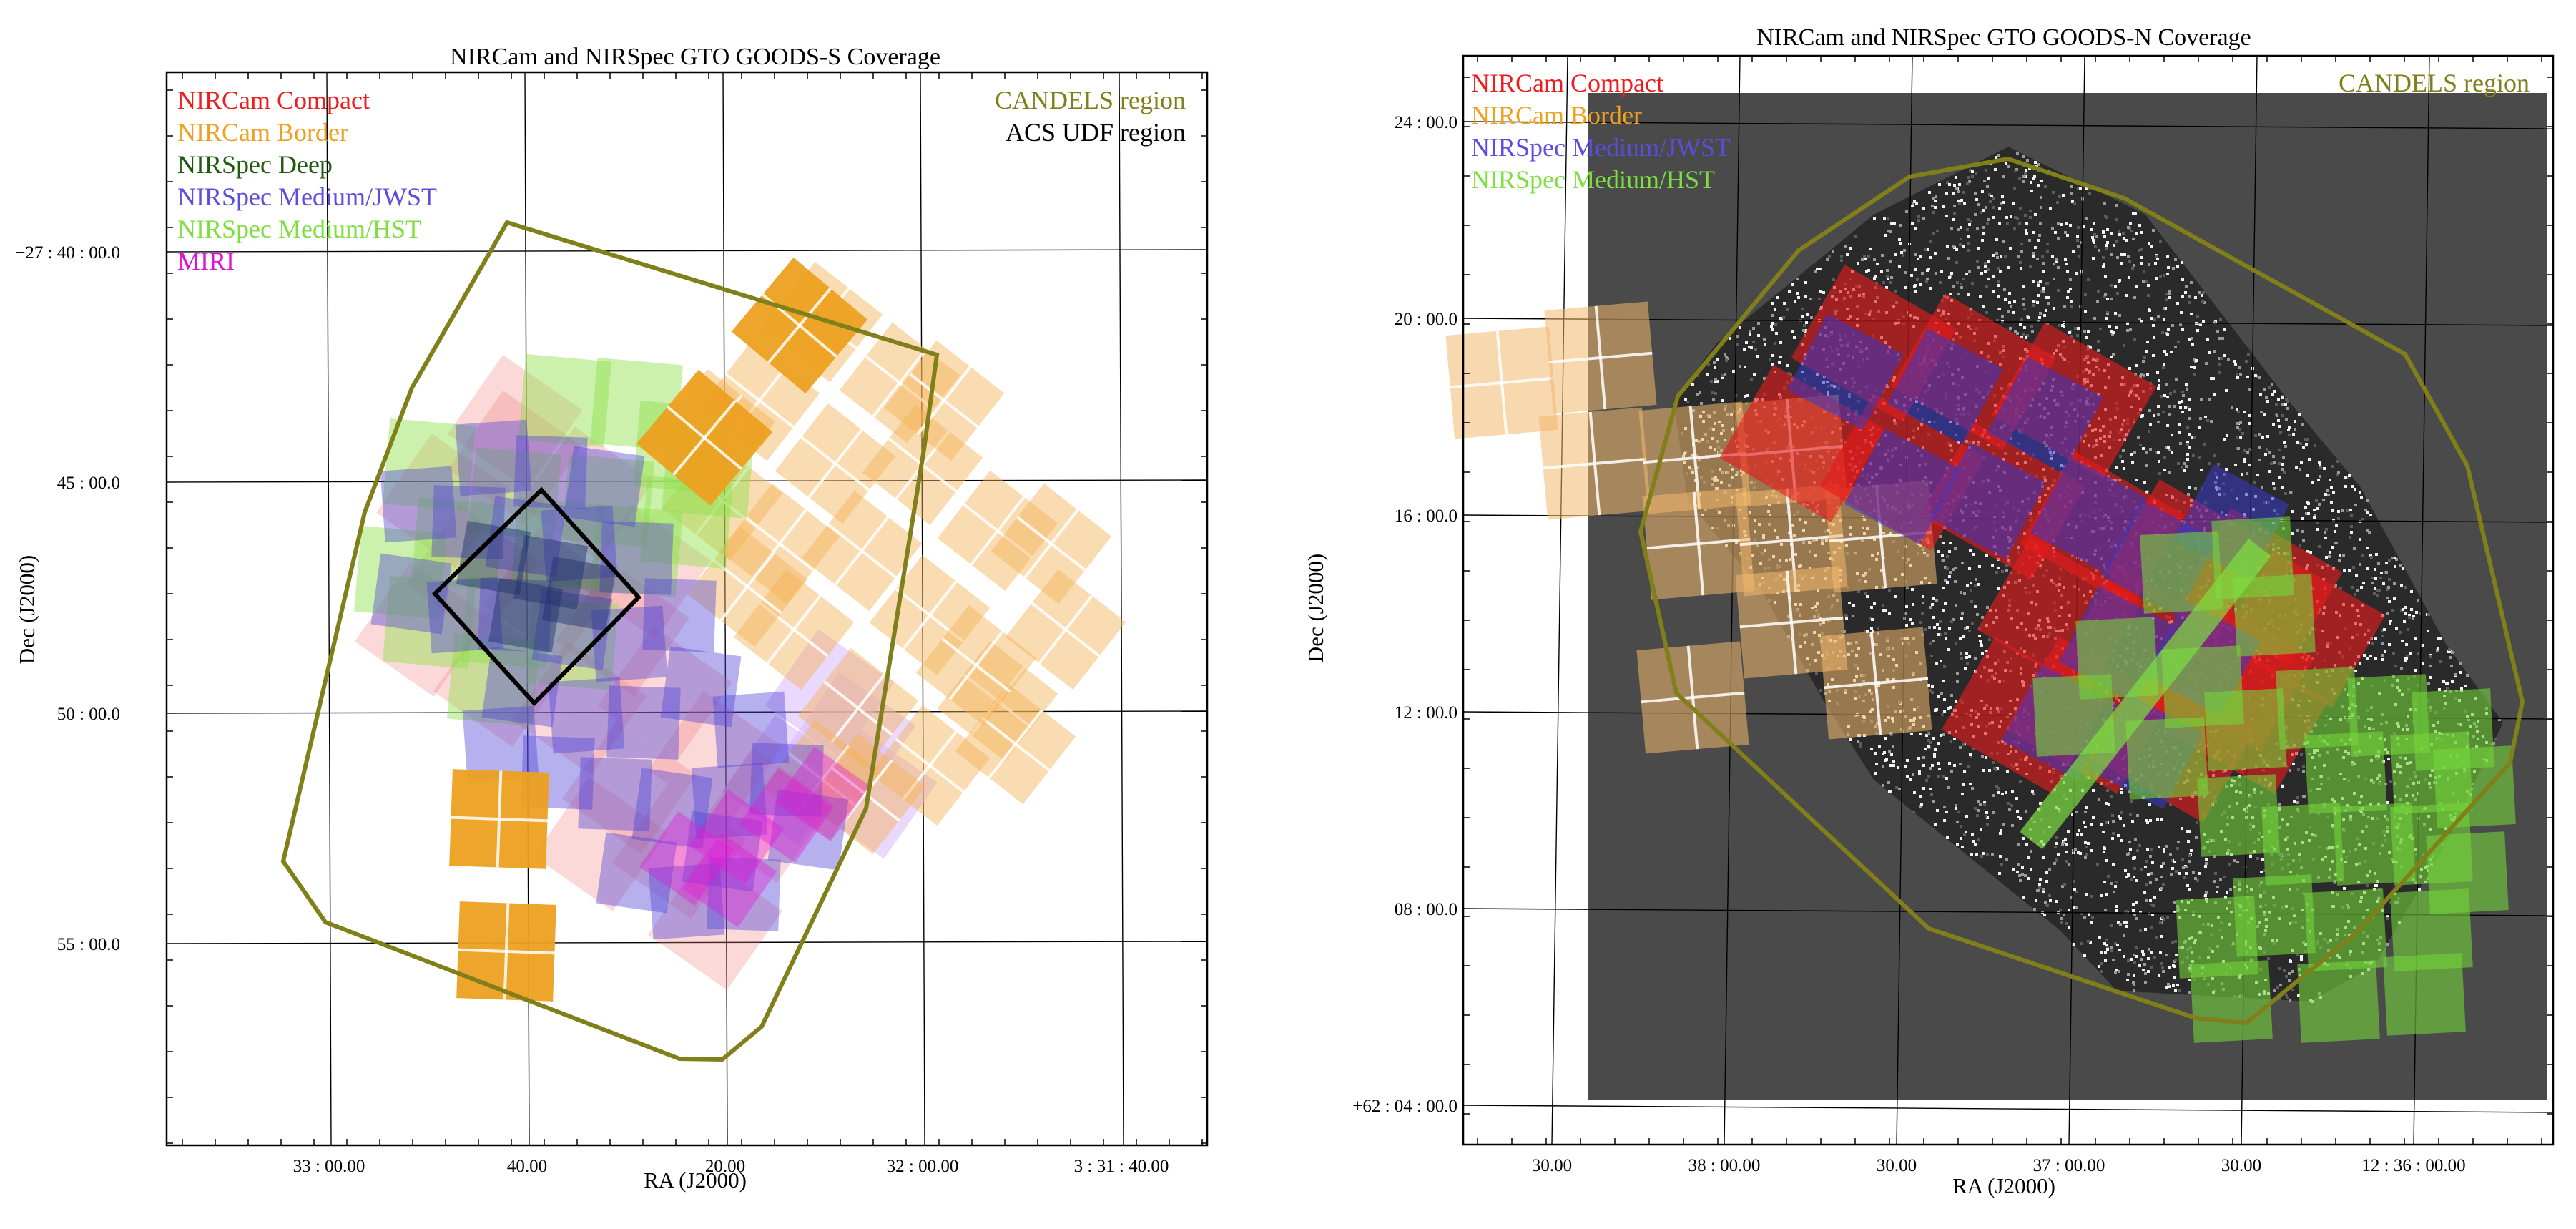 The height and width of the screenshot is (1229, 2576). What do you see at coordinates (565, 400) in the screenshot?
I see `nirspec-medium-hst-footprint` at bounding box center [565, 400].